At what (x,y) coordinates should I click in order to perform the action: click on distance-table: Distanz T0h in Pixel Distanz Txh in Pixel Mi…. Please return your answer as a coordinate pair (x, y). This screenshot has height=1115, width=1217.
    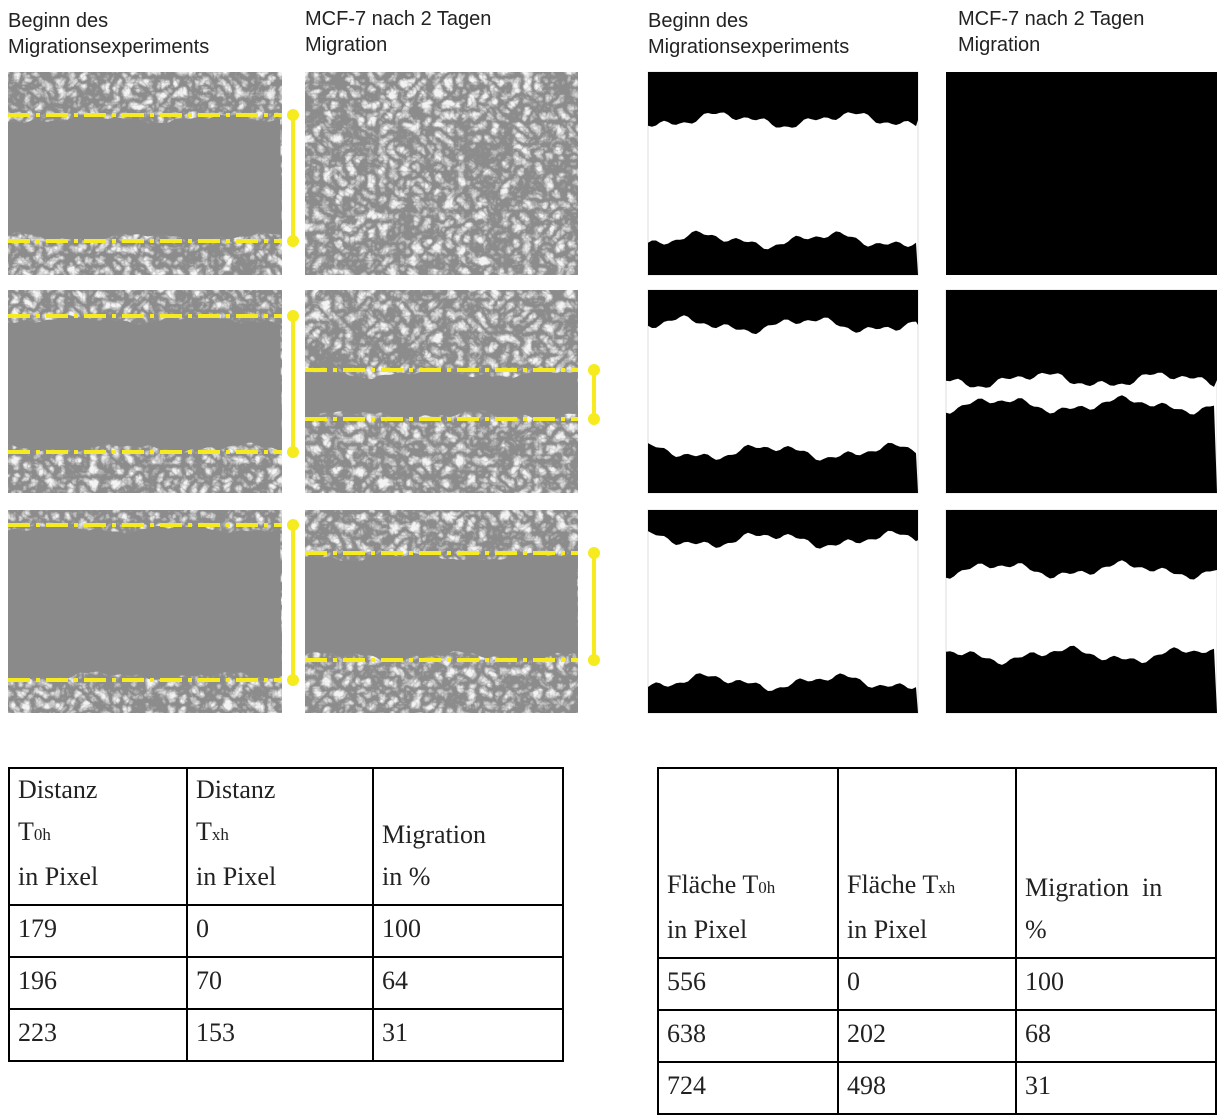
    Looking at the image, I should click on (286, 914).